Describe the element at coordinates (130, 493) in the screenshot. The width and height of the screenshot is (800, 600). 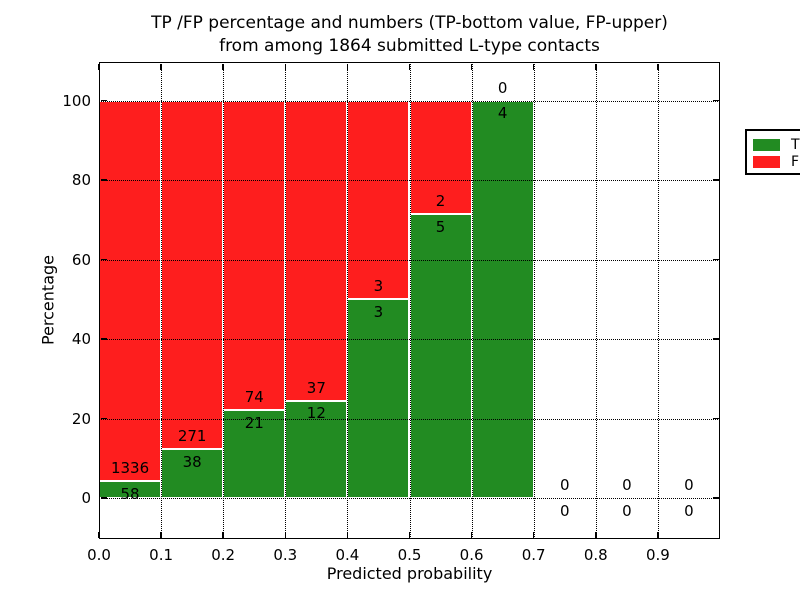
I see `tp-count-label: 58` at that location.